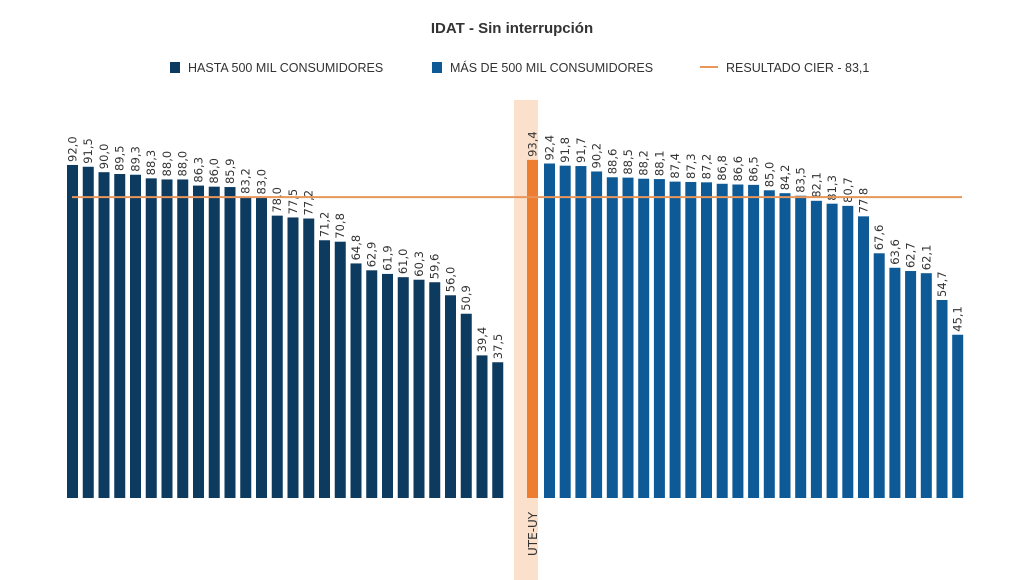 The image size is (1024, 580). I want to click on mas-500-data-label-12: 86,8, so click(722, 168).